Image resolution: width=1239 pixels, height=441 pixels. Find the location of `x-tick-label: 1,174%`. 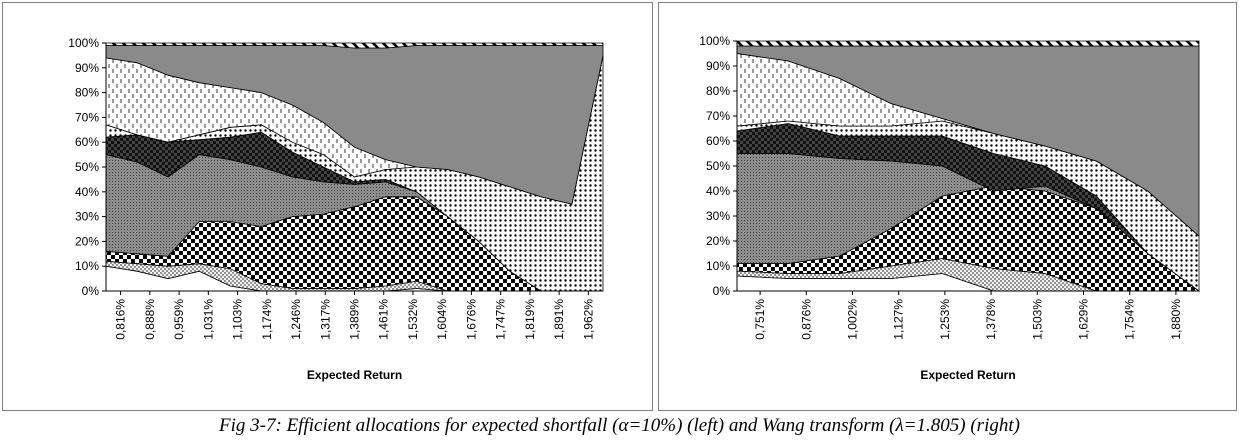

x-tick-label: 1,174% is located at coordinates (267, 319).